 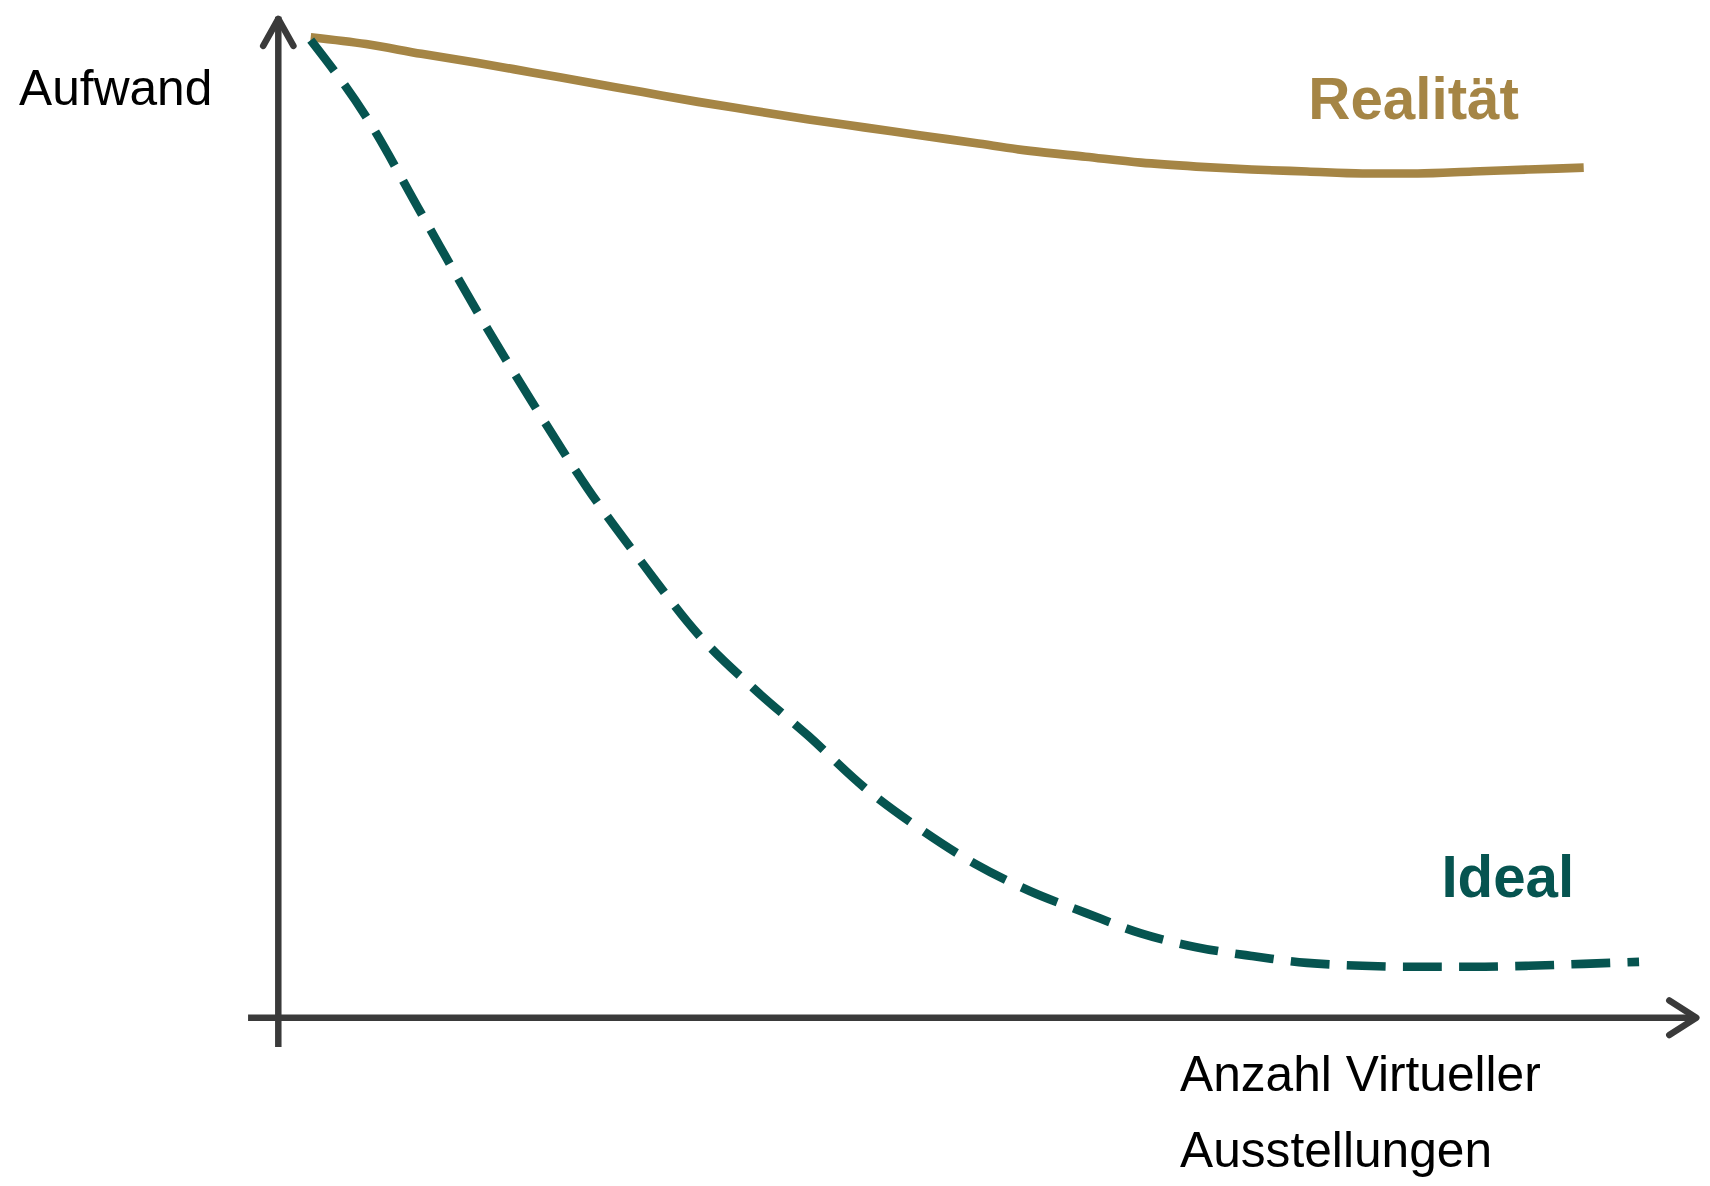 I want to click on x-axis-title: Anzahl Virtueller Ausstellungen, so click(x=1360, y=1112).